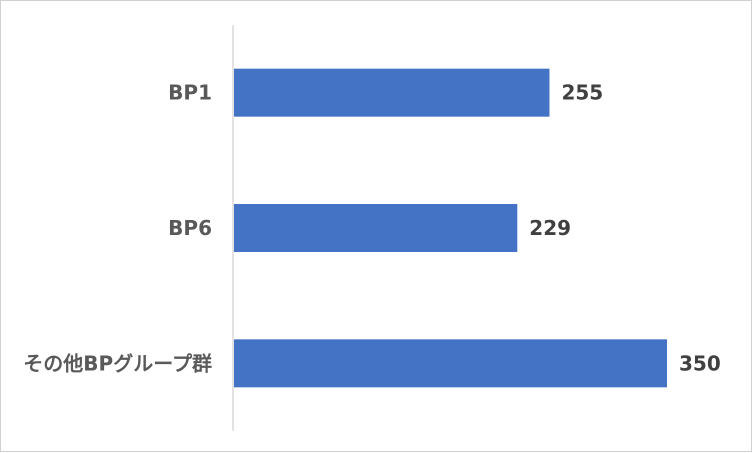 The width and height of the screenshot is (752, 453). I want to click on value-label-2: 350, so click(700, 363).